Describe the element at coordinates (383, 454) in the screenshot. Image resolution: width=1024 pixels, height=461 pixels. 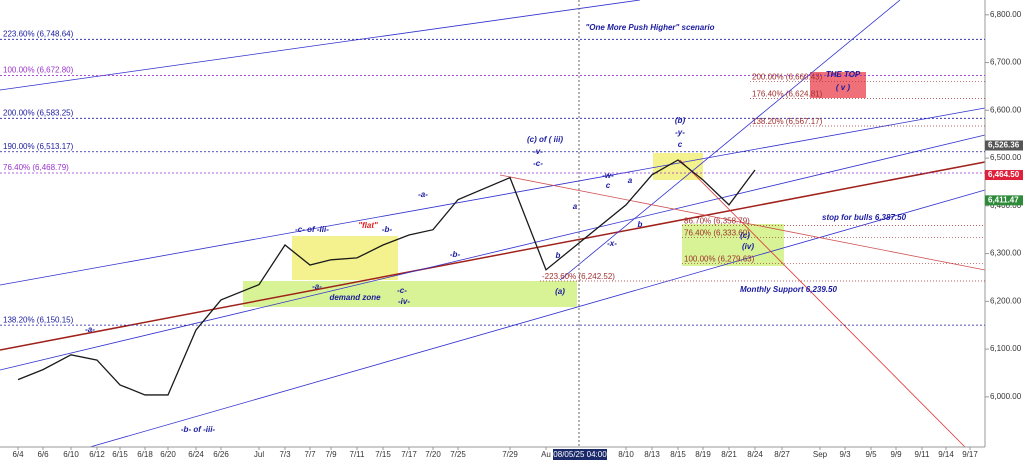
I see `x-tick-label: 7/15` at that location.